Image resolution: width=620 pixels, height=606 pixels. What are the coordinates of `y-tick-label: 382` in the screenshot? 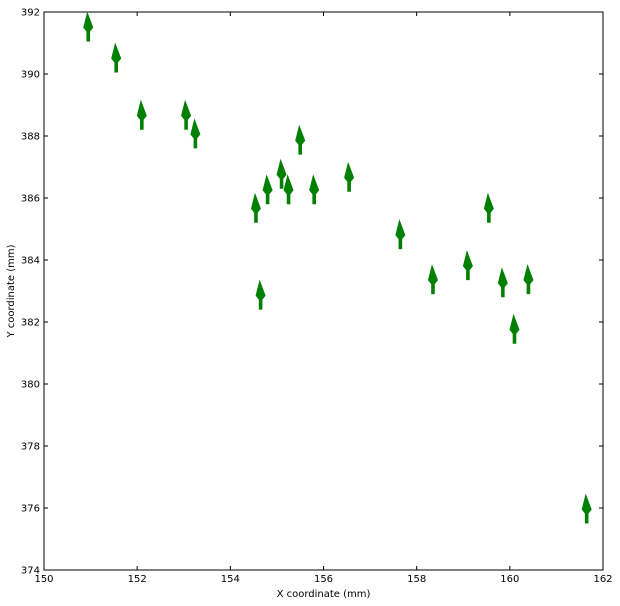 It's located at (30, 323).